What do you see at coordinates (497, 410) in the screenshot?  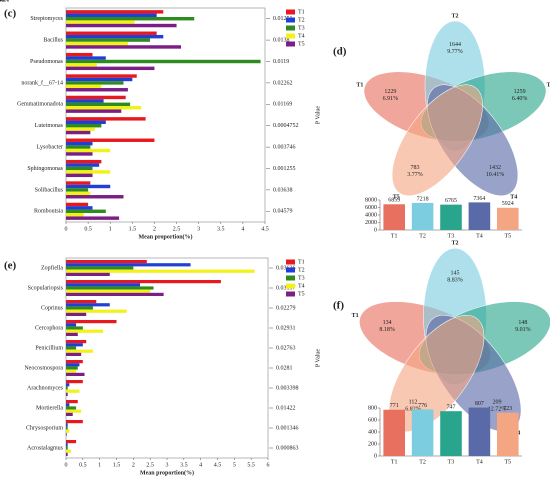 I see `venn-percent: 12.72%` at bounding box center [497, 410].